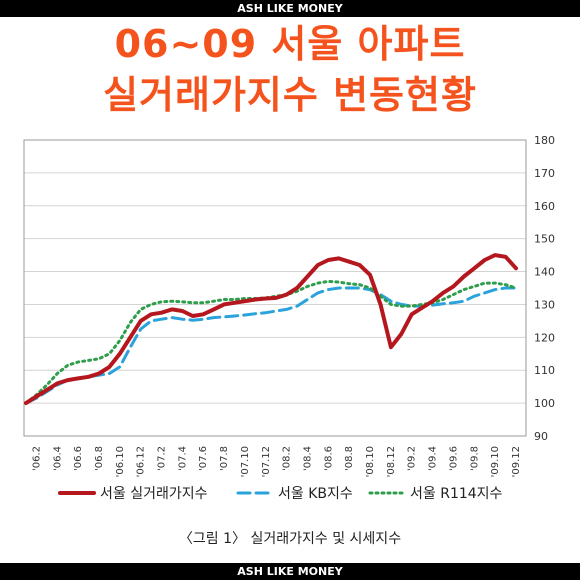 Image resolution: width=580 pixels, height=580 pixels. I want to click on x-tick-label: '08.4, so click(307, 458).